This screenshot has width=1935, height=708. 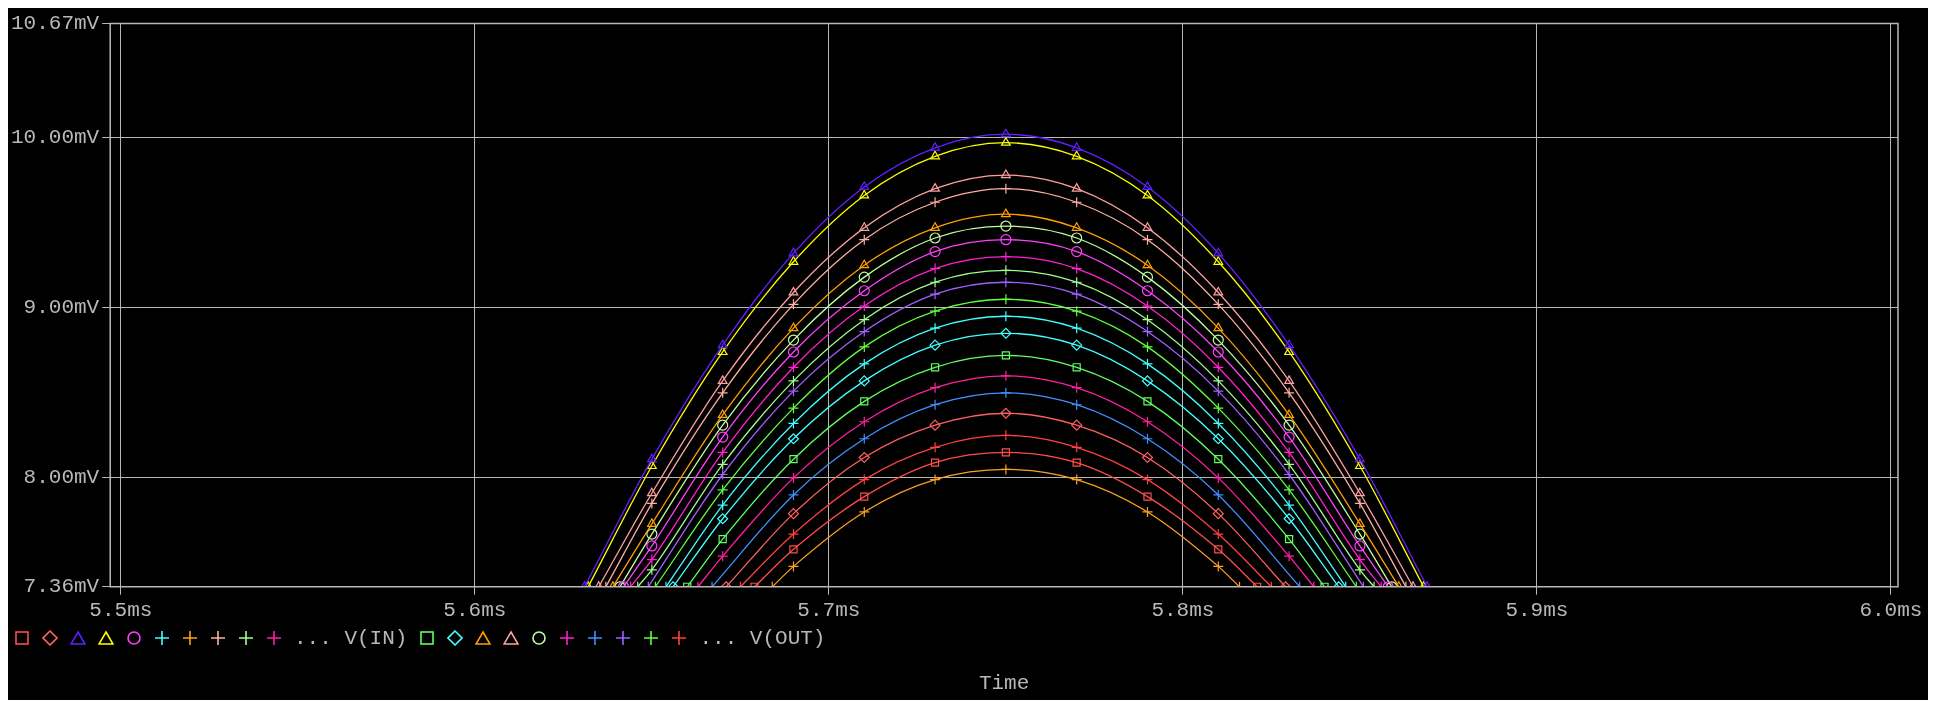 I want to click on y-tick-label: 10.67mV, so click(x=55, y=24).